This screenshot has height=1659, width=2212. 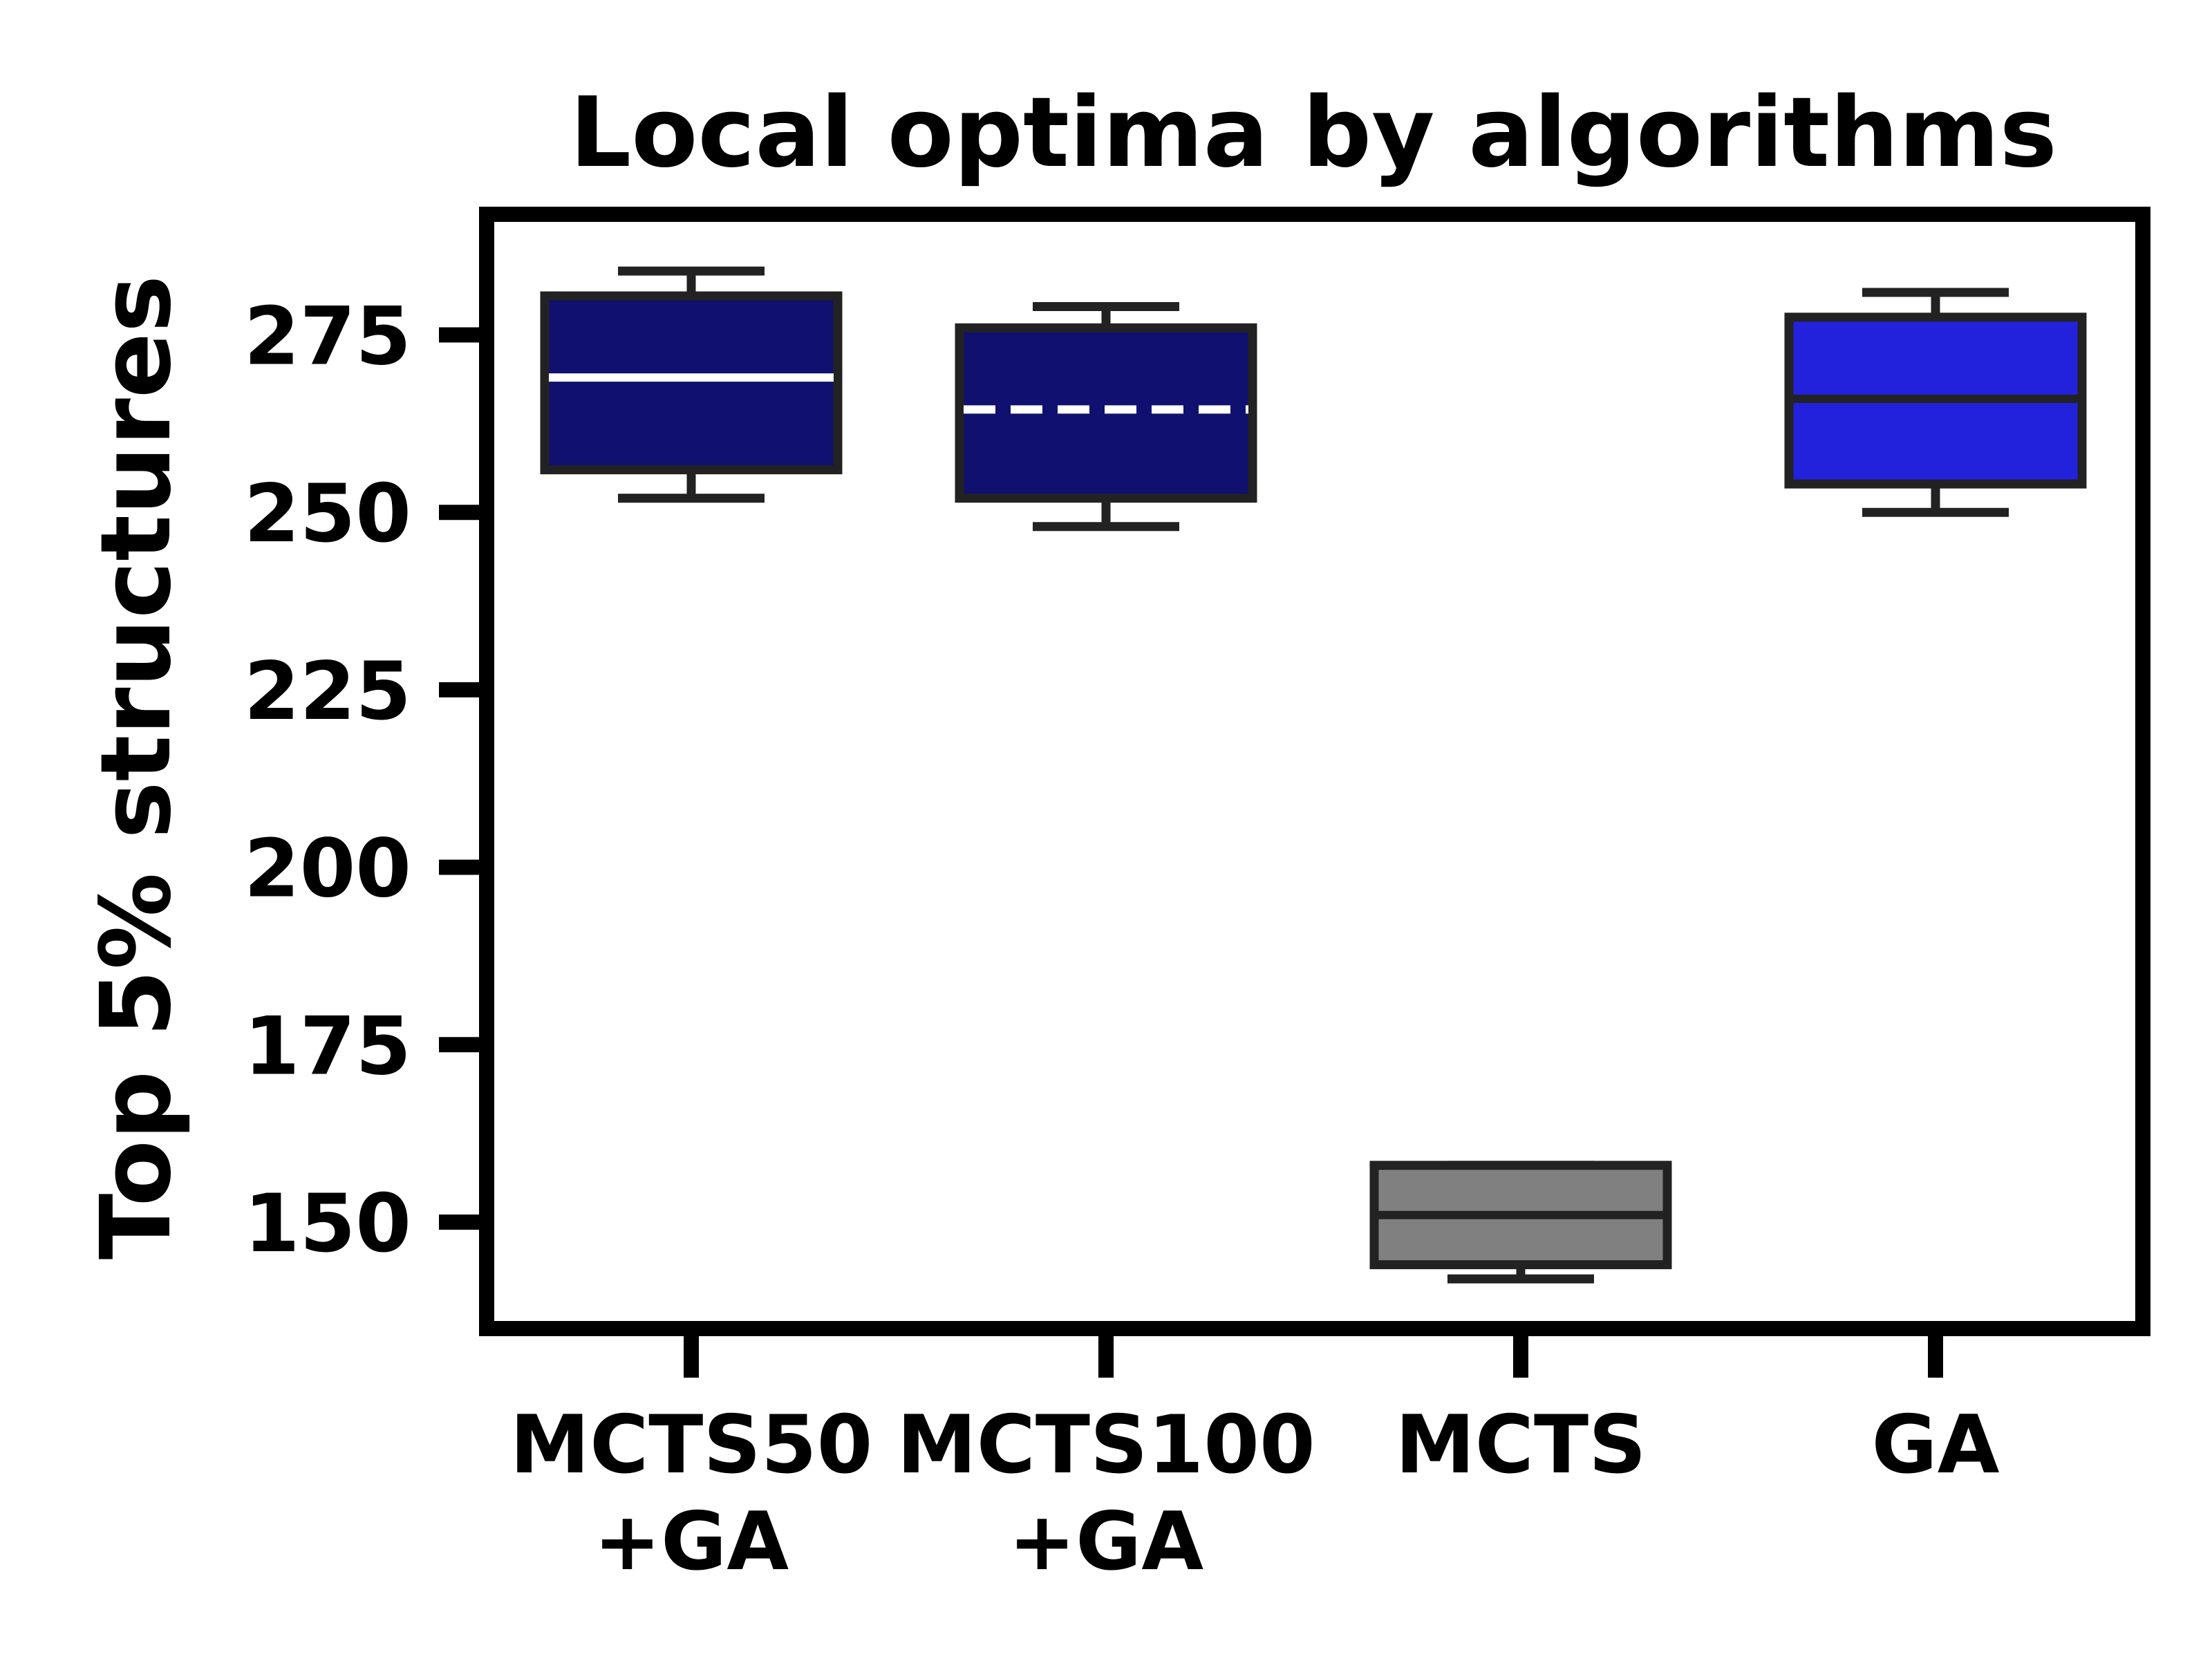 What do you see at coordinates (1106, 1445) in the screenshot?
I see `x-tick-label: MCTS100` at bounding box center [1106, 1445].